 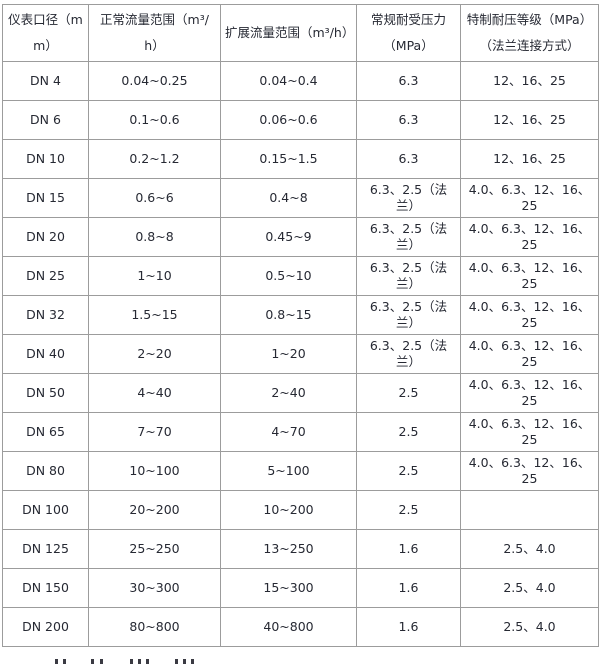 I want to click on cell-normal-flow-range: 0.1~0.6, so click(x=154, y=120).